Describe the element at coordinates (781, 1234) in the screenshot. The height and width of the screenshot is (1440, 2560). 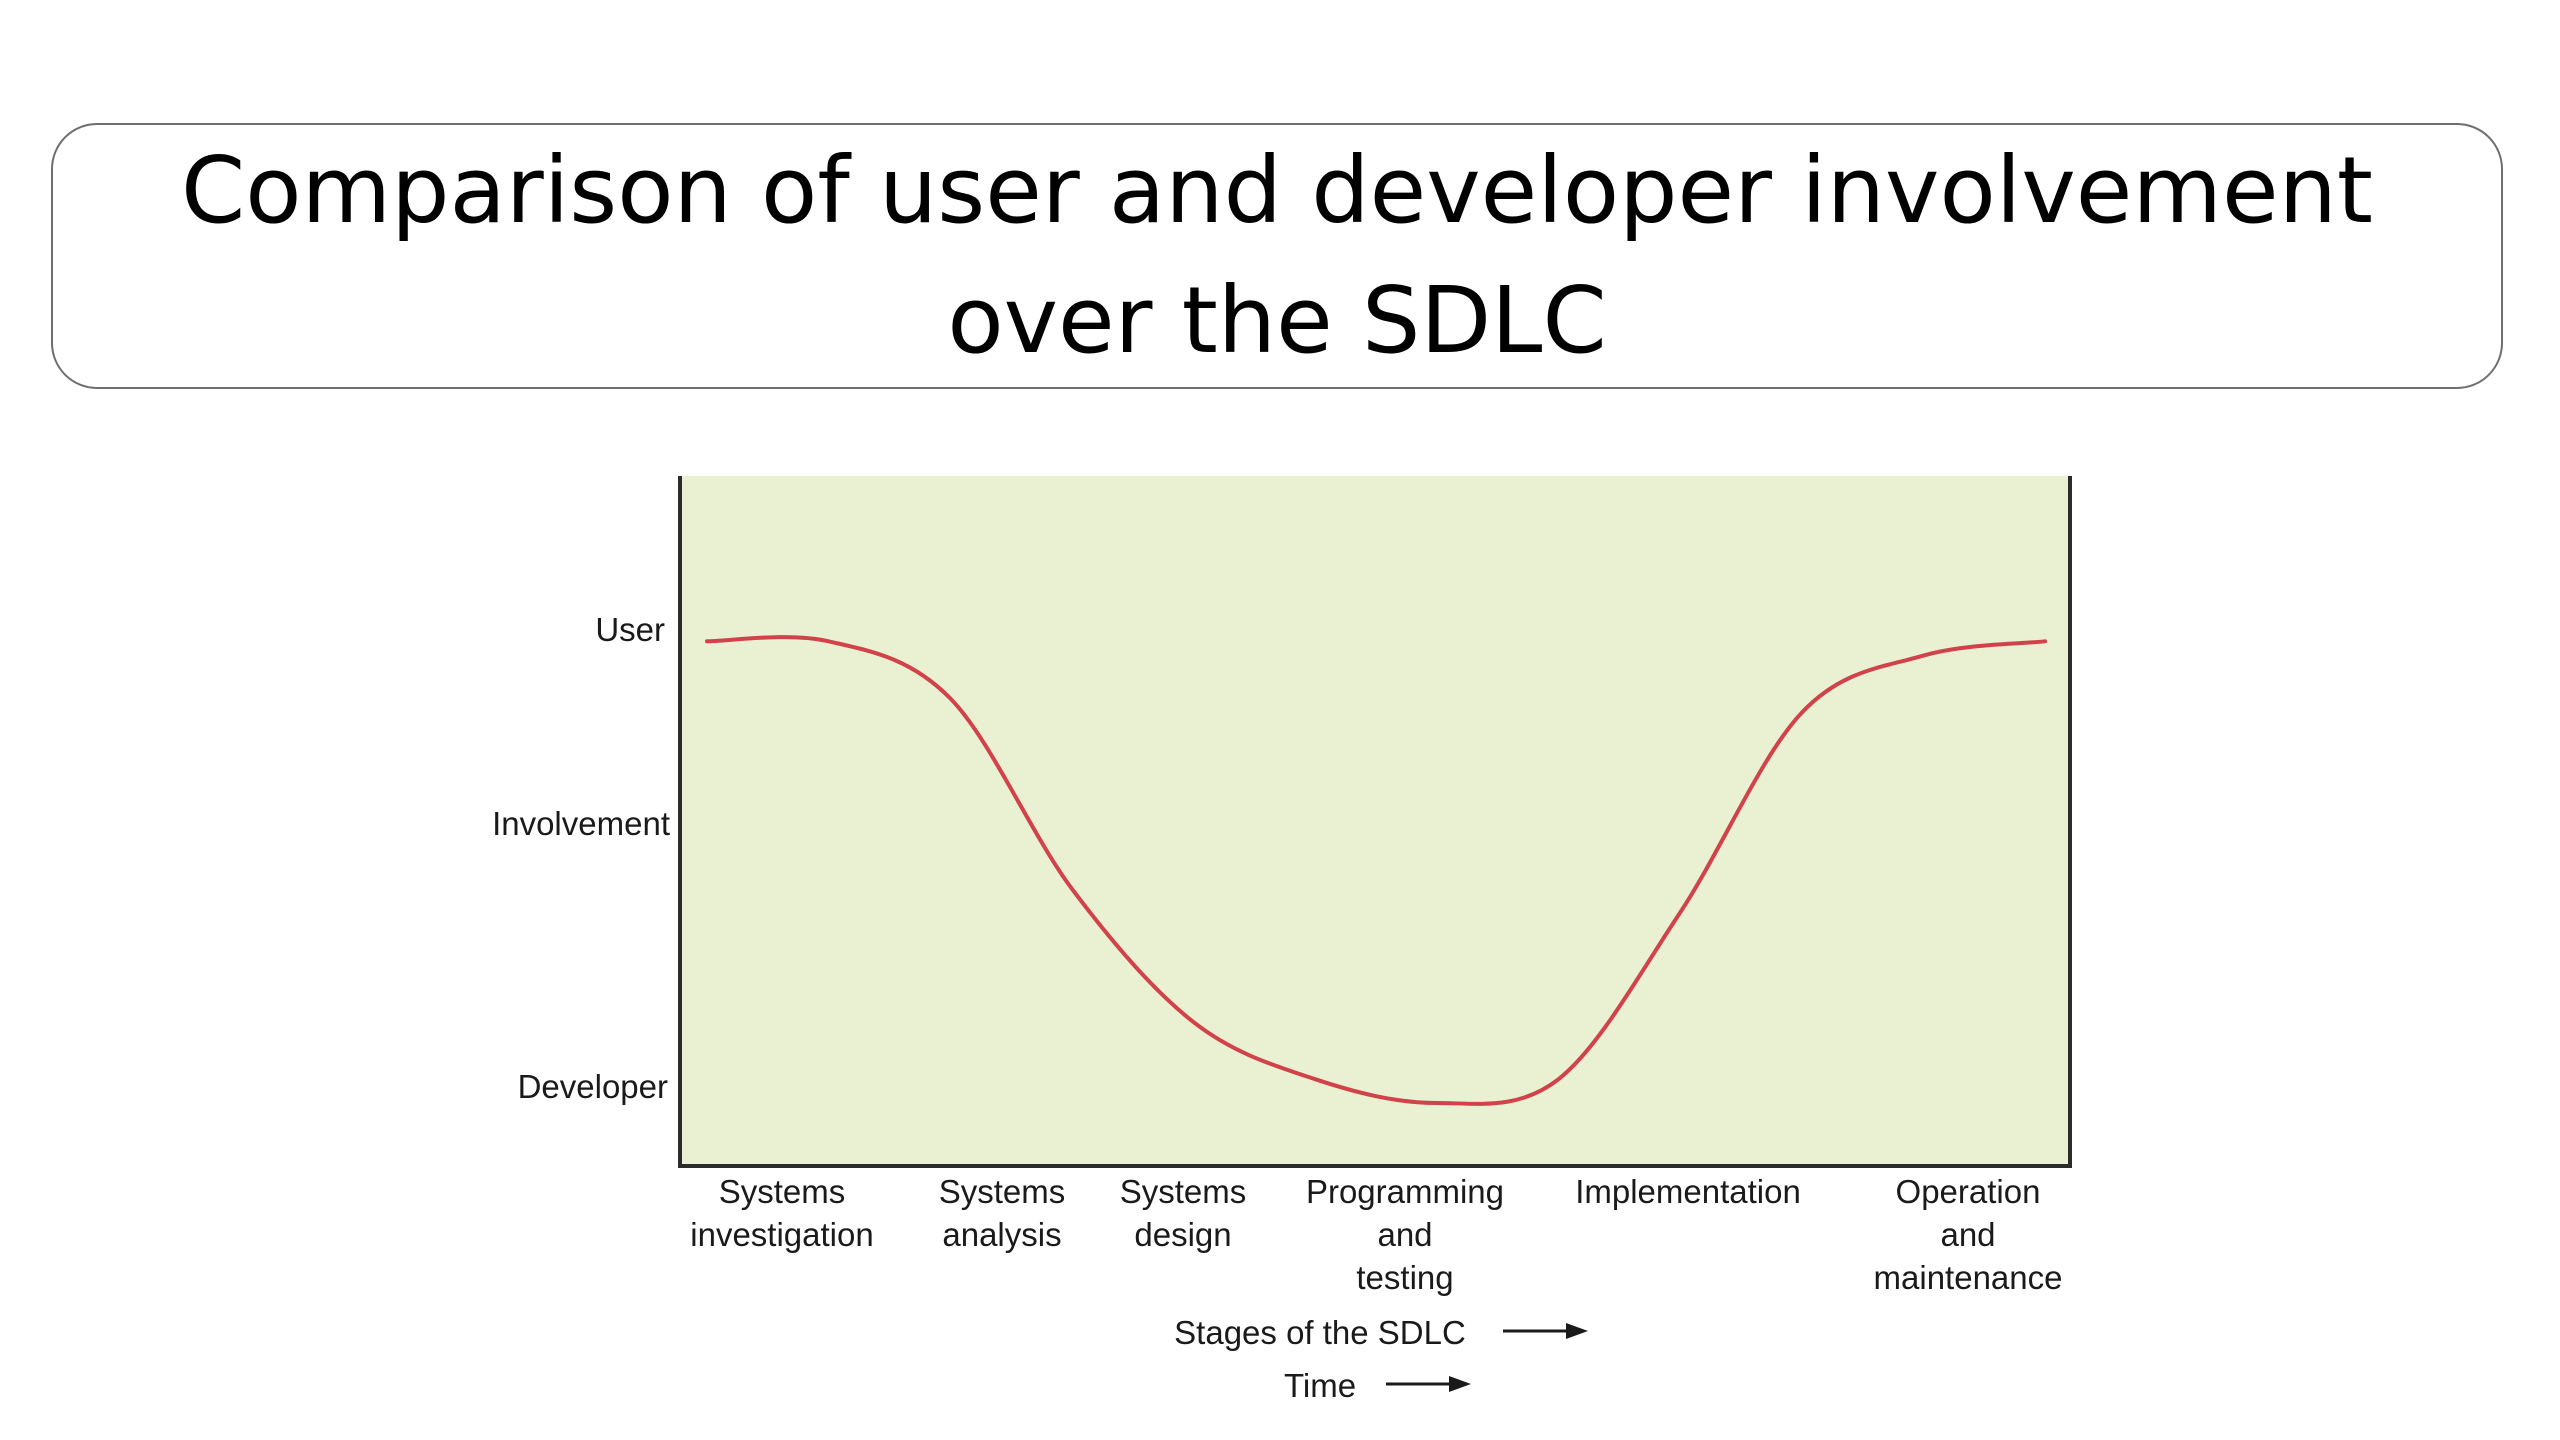
I see `x-tick-label-line: investigation` at that location.